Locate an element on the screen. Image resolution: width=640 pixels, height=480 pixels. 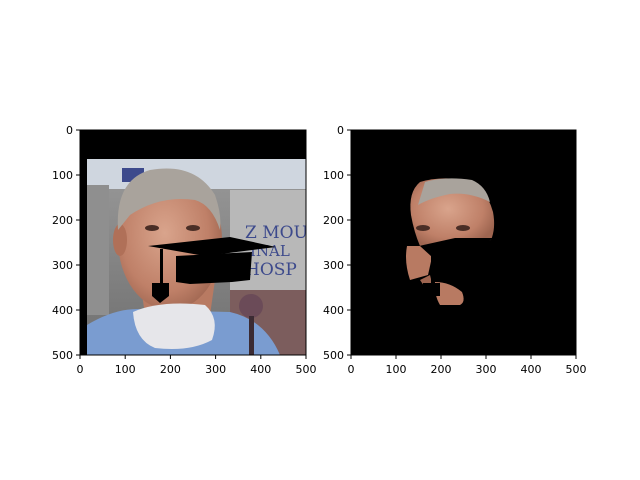
microphone is located at coordinates (251, 306).